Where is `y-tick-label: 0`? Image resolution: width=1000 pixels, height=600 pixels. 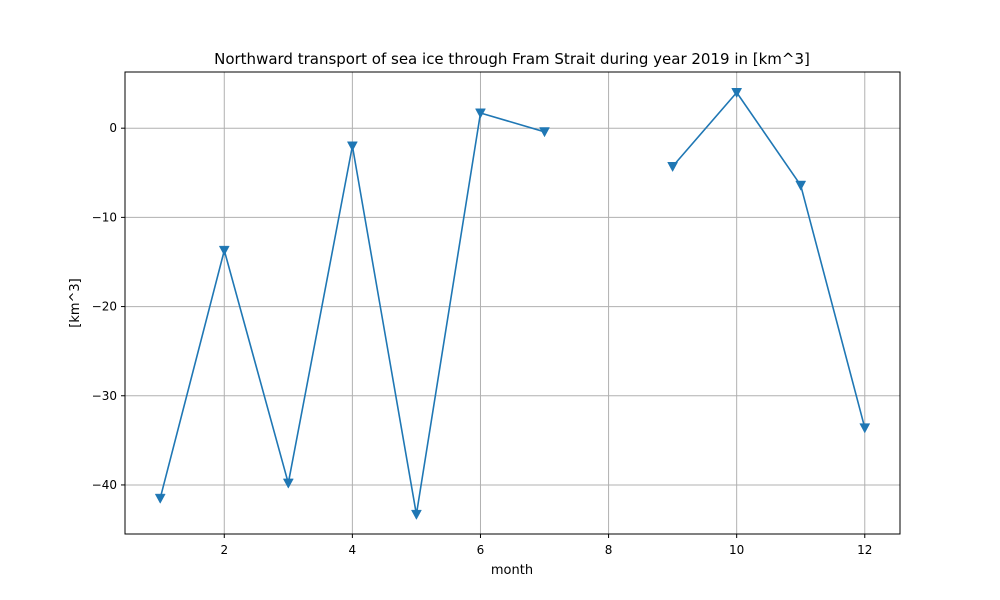 y-tick-label: 0 is located at coordinates (113, 128).